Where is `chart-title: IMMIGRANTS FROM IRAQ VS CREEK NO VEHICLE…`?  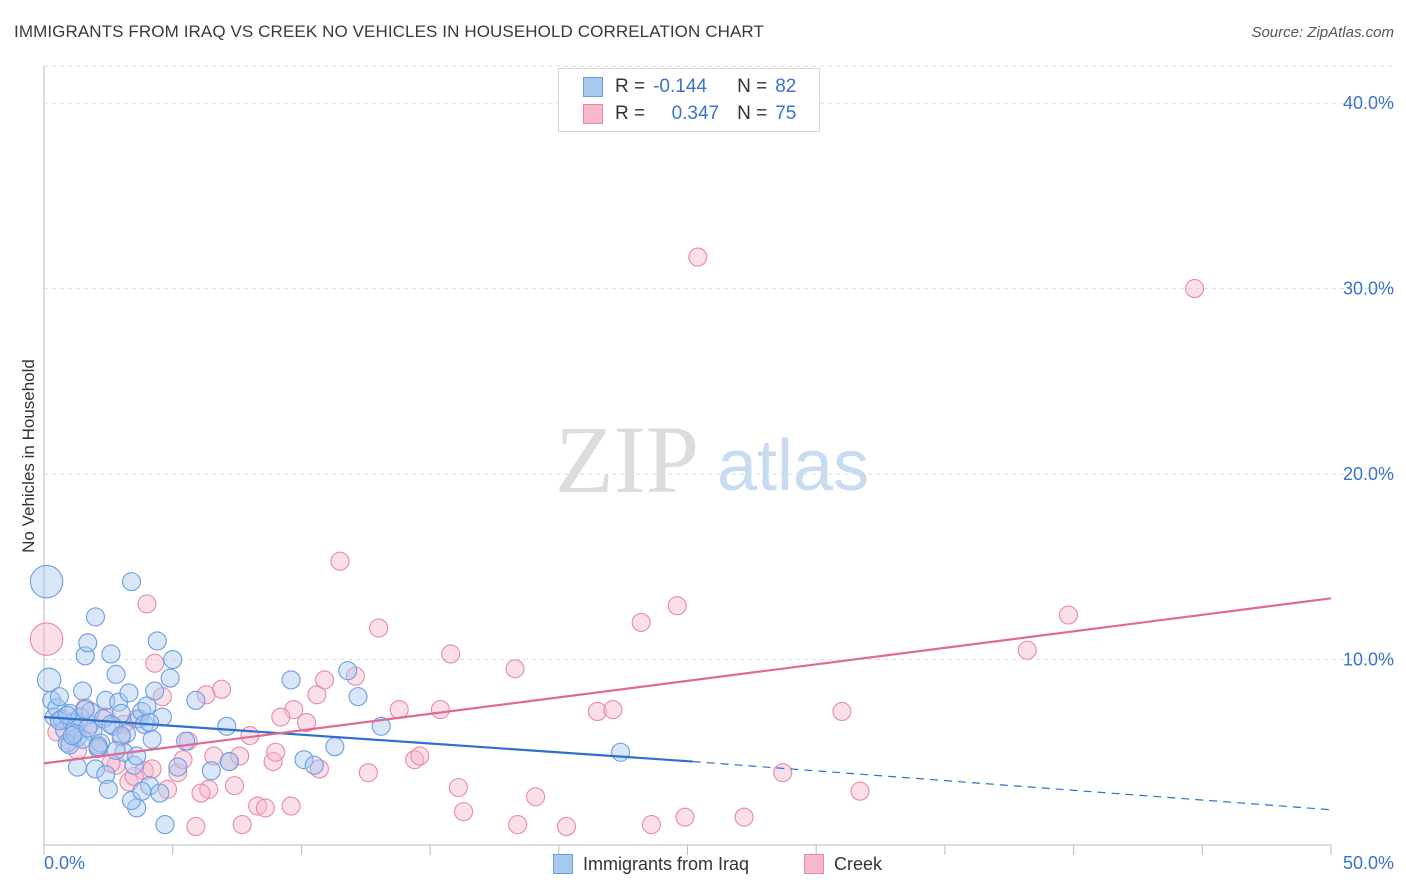 chart-title: IMMIGRANTS FROM IRAQ VS CREEK NO VEHICLE… is located at coordinates (389, 31).